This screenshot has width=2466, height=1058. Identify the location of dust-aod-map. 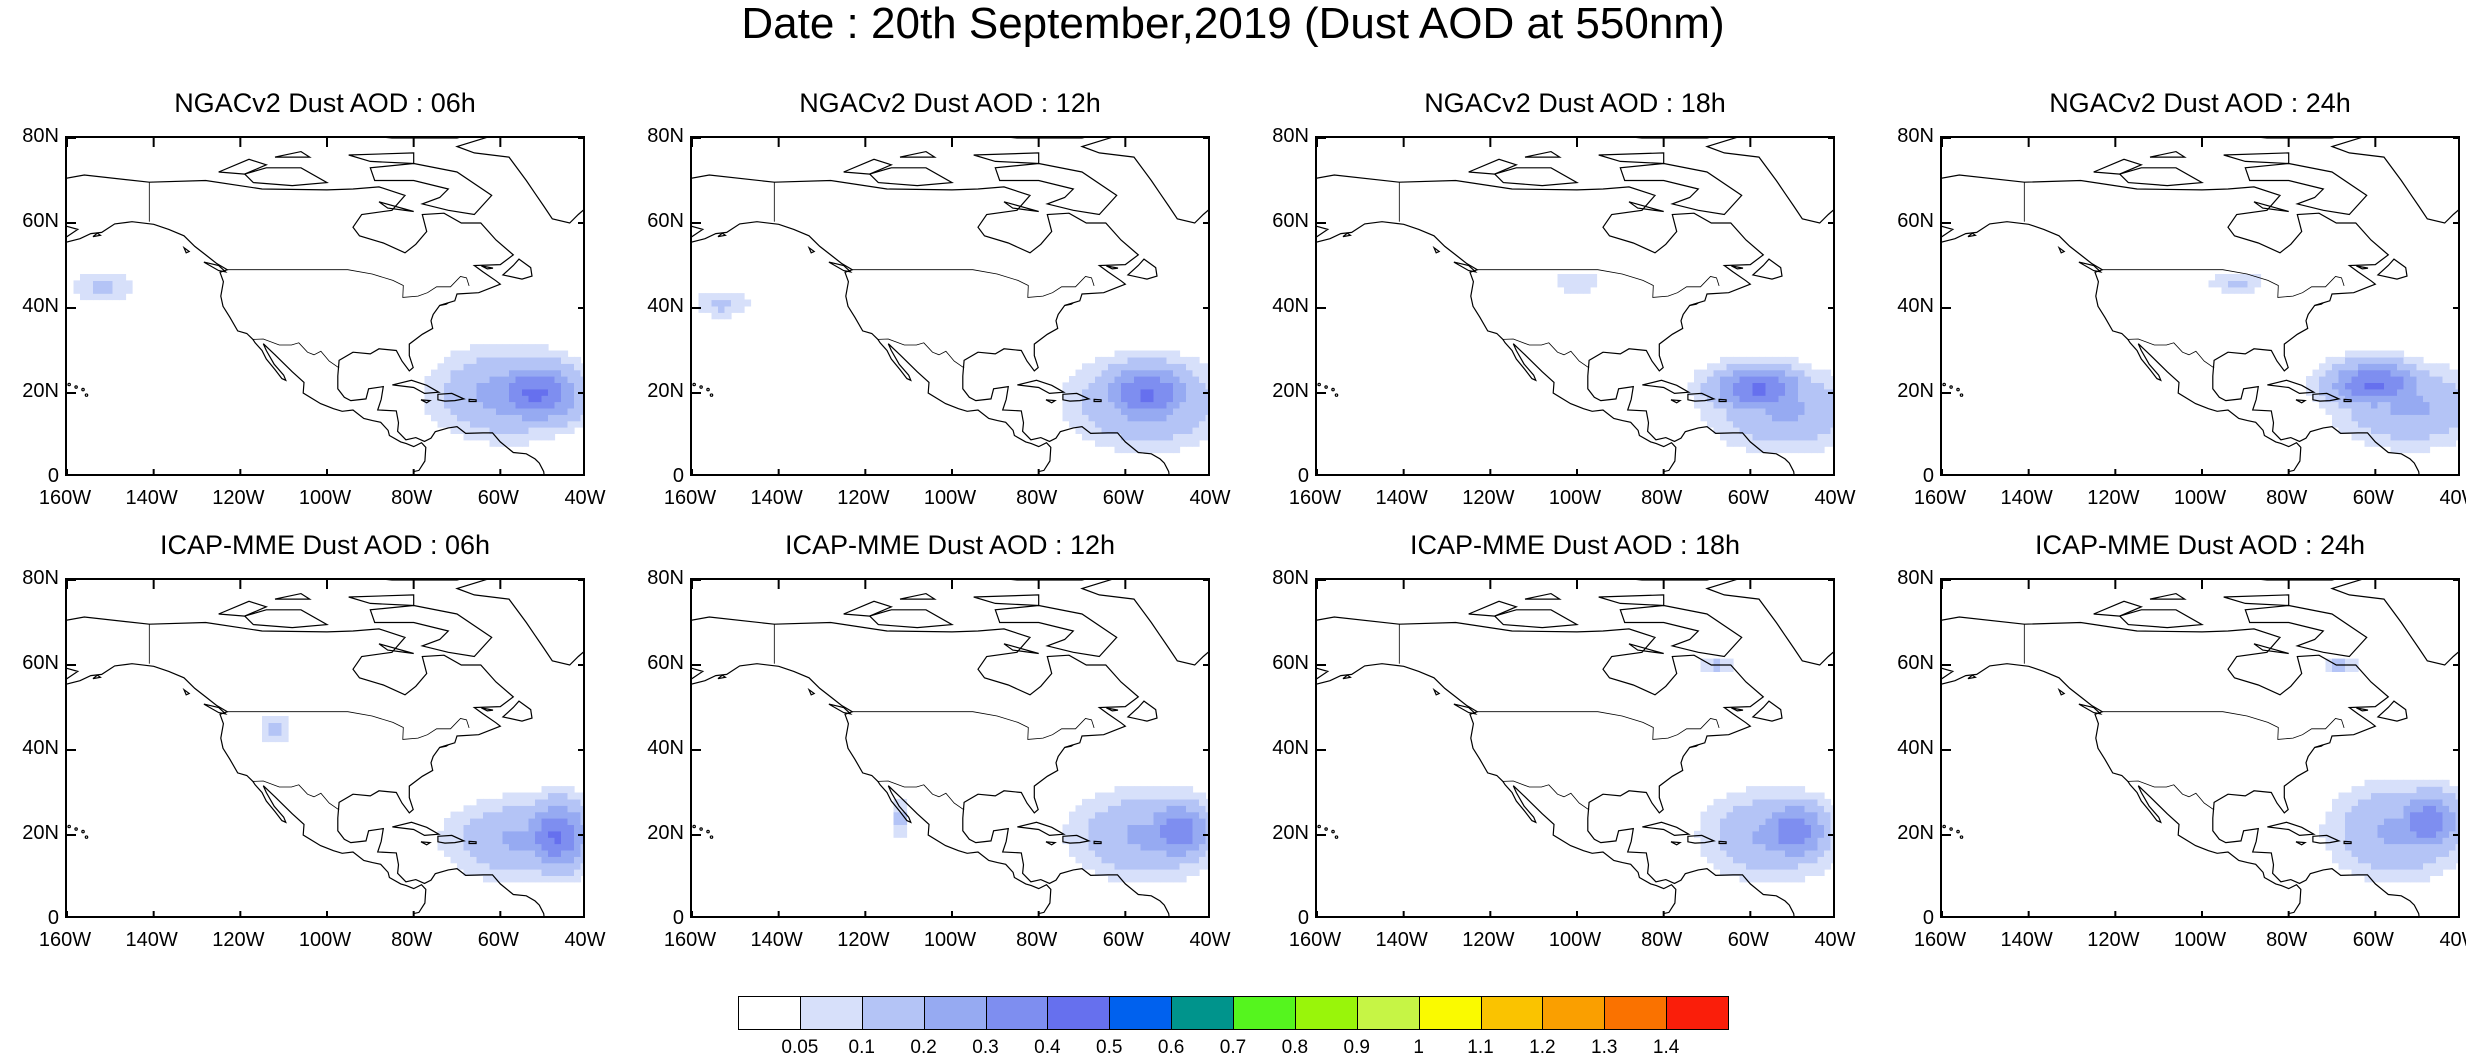
(2200, 306).